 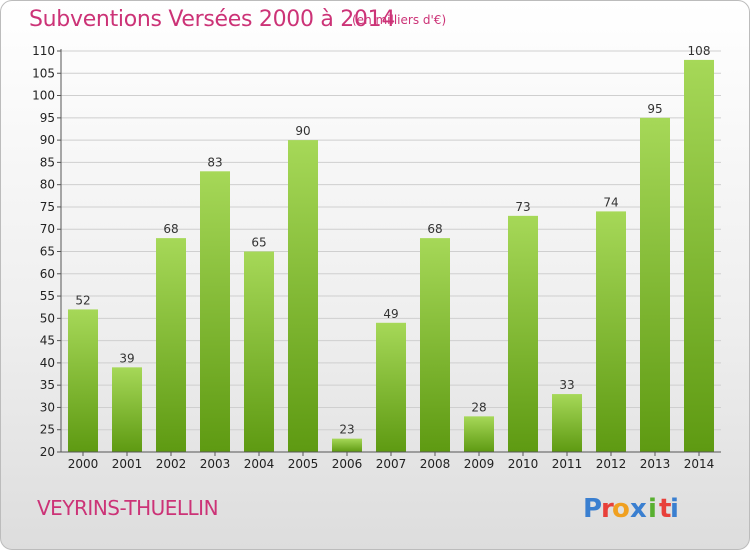 What do you see at coordinates (390, 314) in the screenshot?
I see `data-label: 49` at bounding box center [390, 314].